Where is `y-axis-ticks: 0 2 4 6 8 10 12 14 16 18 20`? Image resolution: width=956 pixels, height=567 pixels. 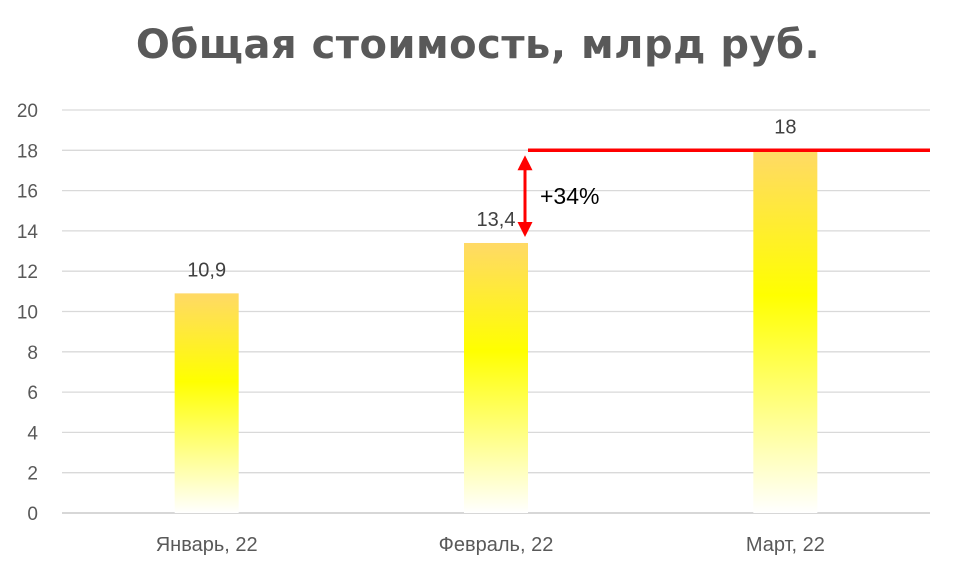
y-axis-ticks: 0 2 4 6 8 10 12 14 16 18 20 is located at coordinates (28, 313).